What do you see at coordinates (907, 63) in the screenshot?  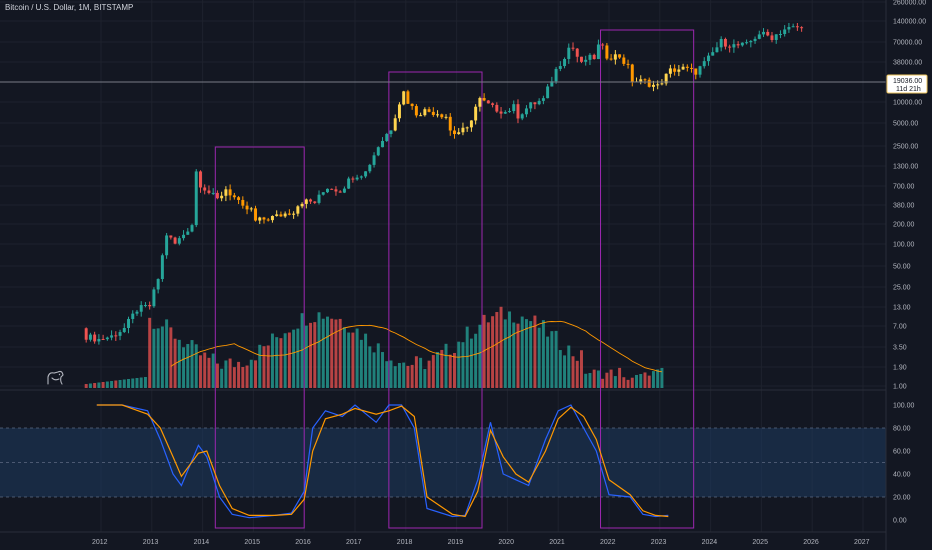 I see `price-tick-label: 38000.00` at bounding box center [907, 63].